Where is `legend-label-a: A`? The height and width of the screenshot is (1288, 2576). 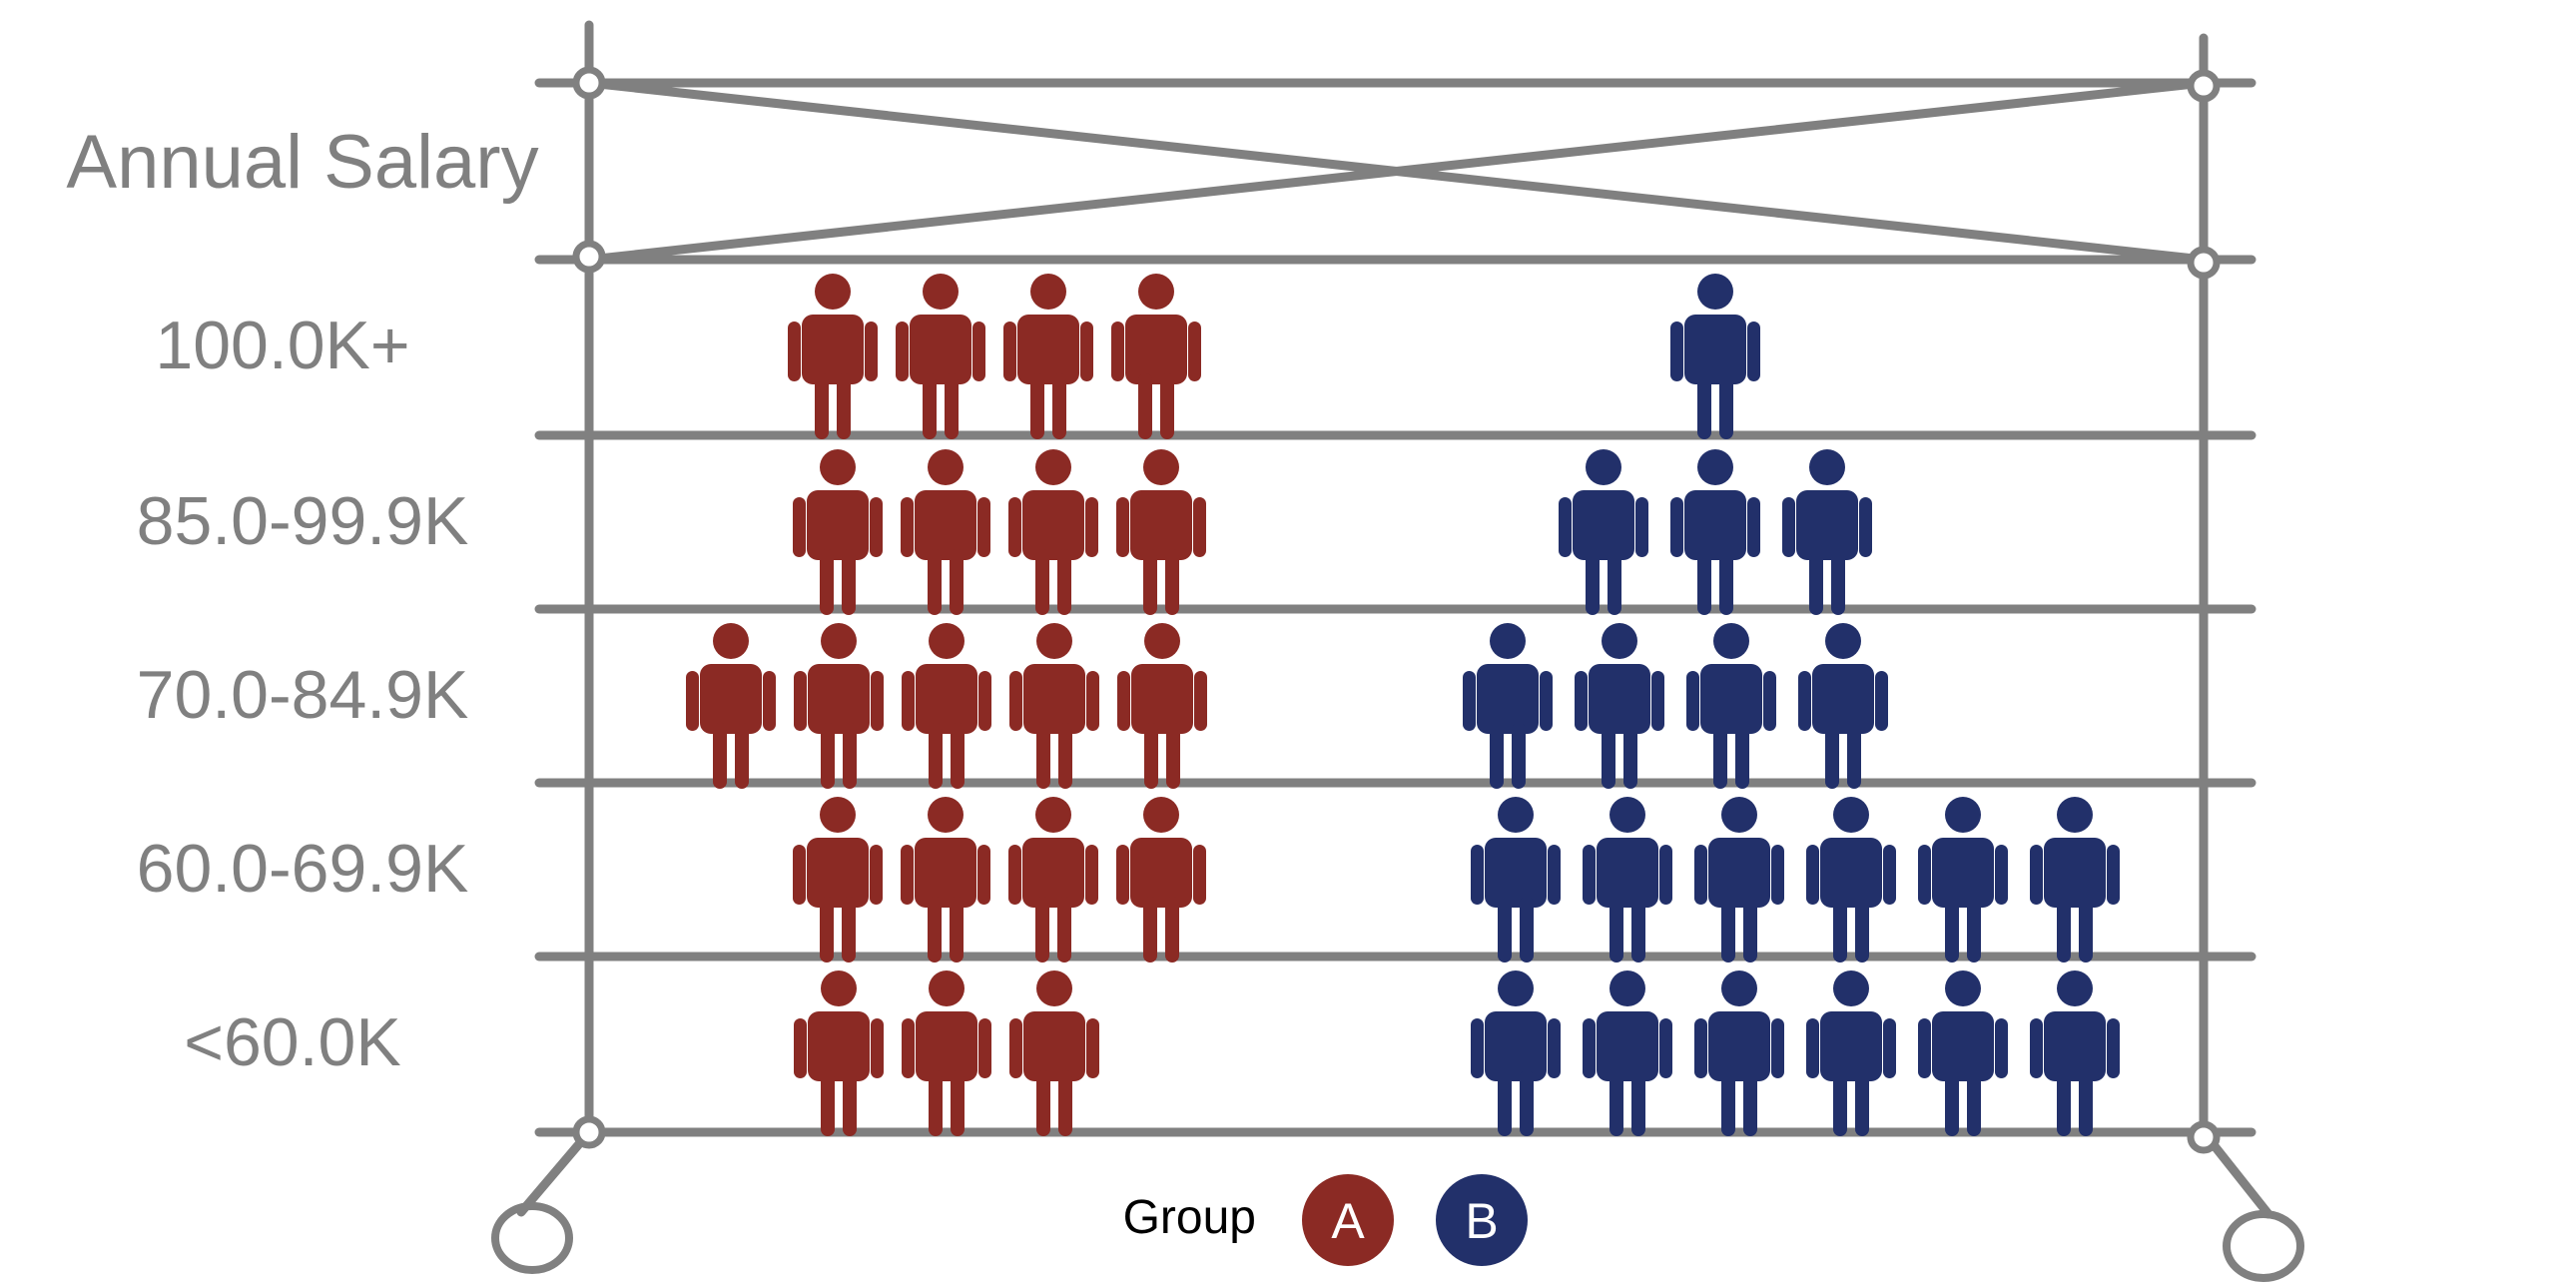 legend-label-a: A is located at coordinates (1348, 1221).